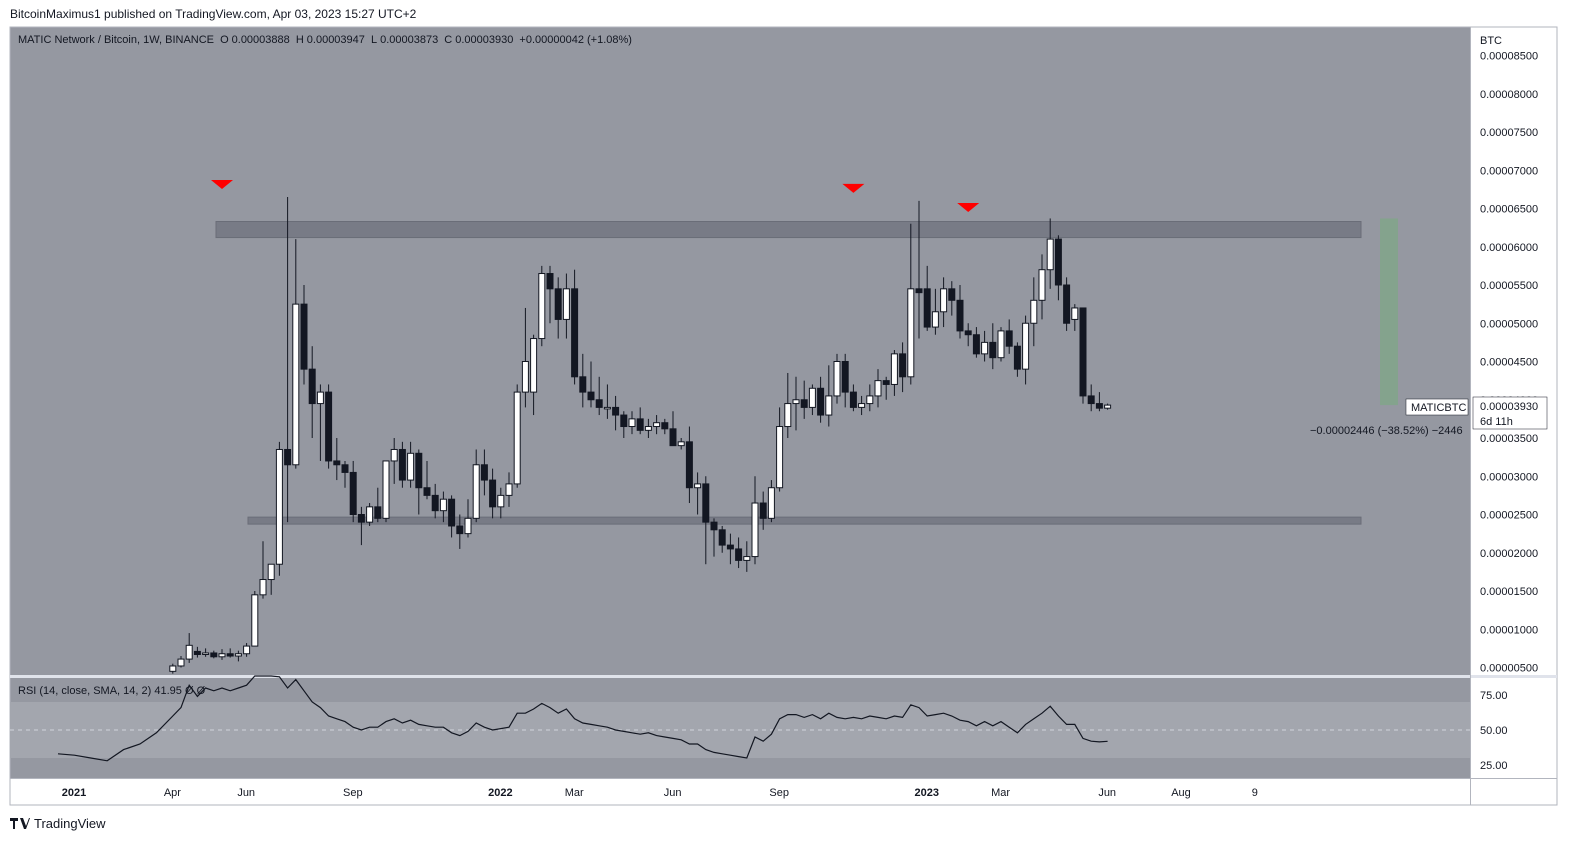 The image size is (1576, 845). Describe the element at coordinates (335, 40) in the screenshot. I see `high-value: 0.00003947` at that location.